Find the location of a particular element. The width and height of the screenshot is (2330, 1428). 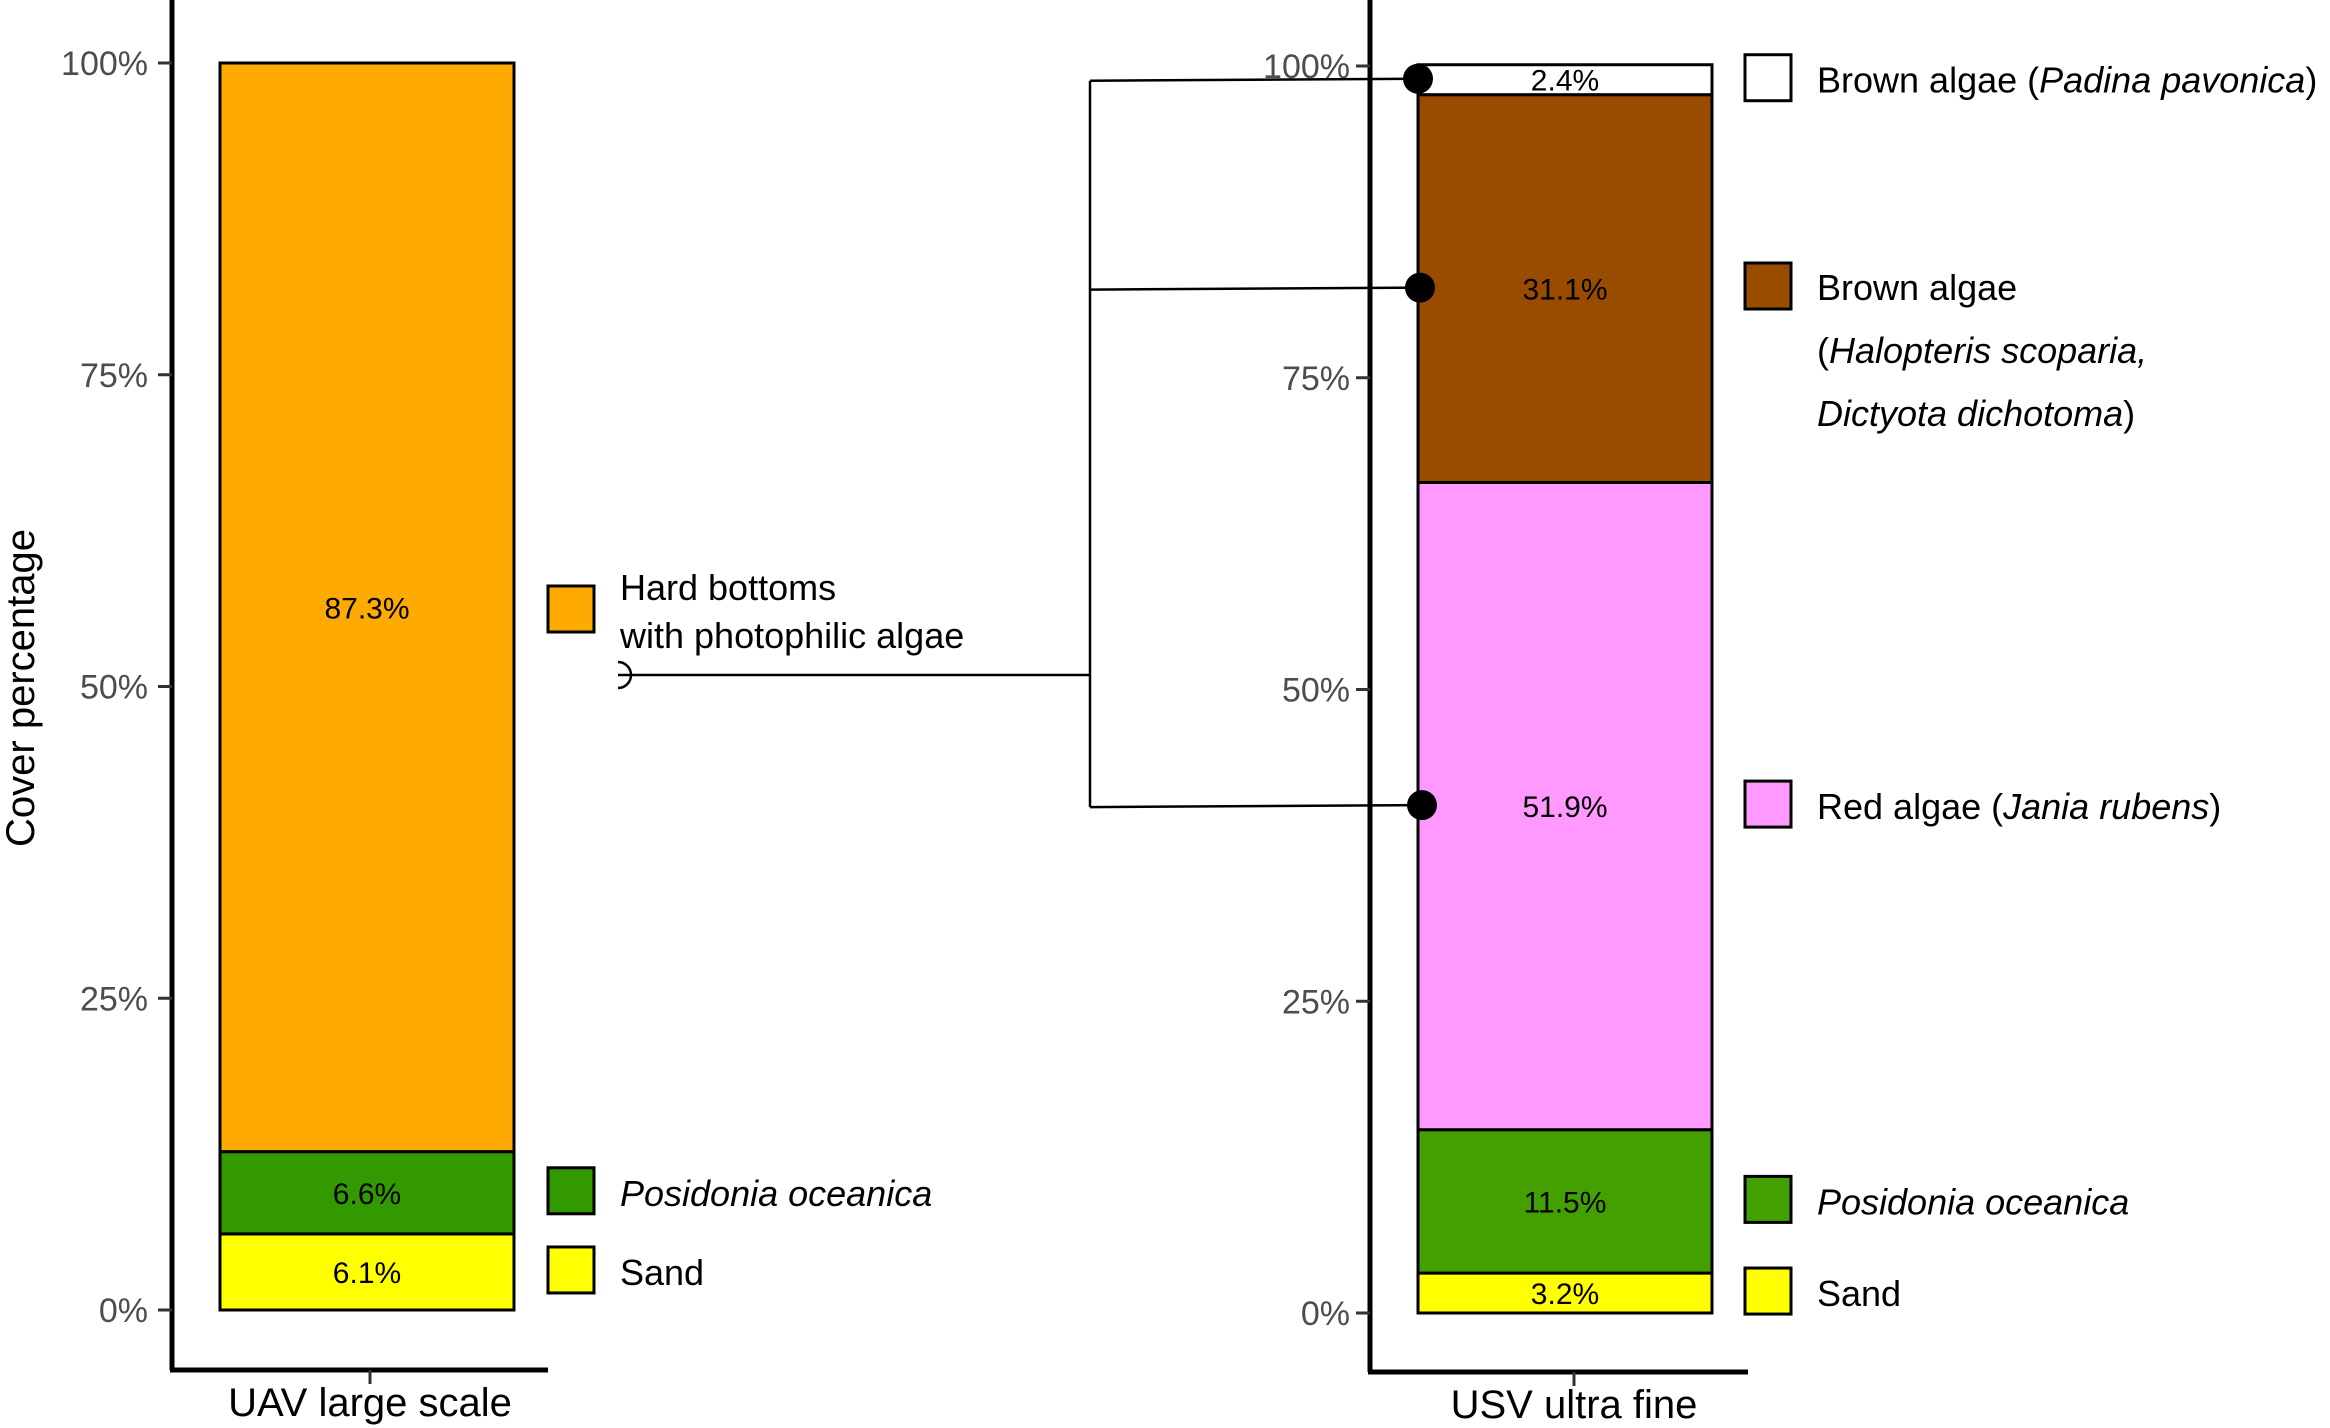

bar-value-label: 31.1% is located at coordinates (1564, 290).